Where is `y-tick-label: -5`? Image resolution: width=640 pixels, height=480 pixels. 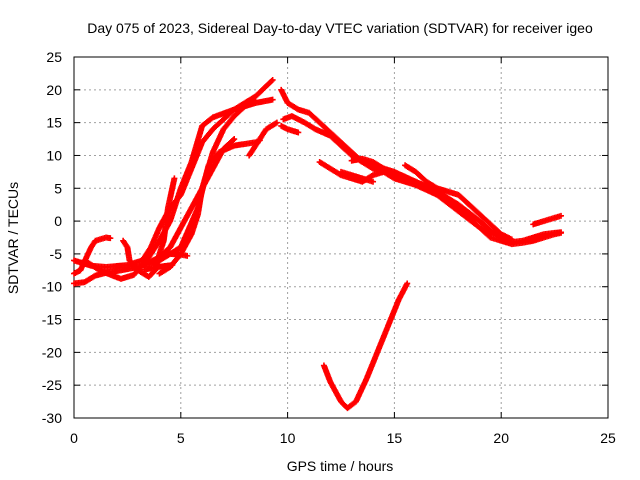
y-tick-label: -5 is located at coordinates (56, 254).